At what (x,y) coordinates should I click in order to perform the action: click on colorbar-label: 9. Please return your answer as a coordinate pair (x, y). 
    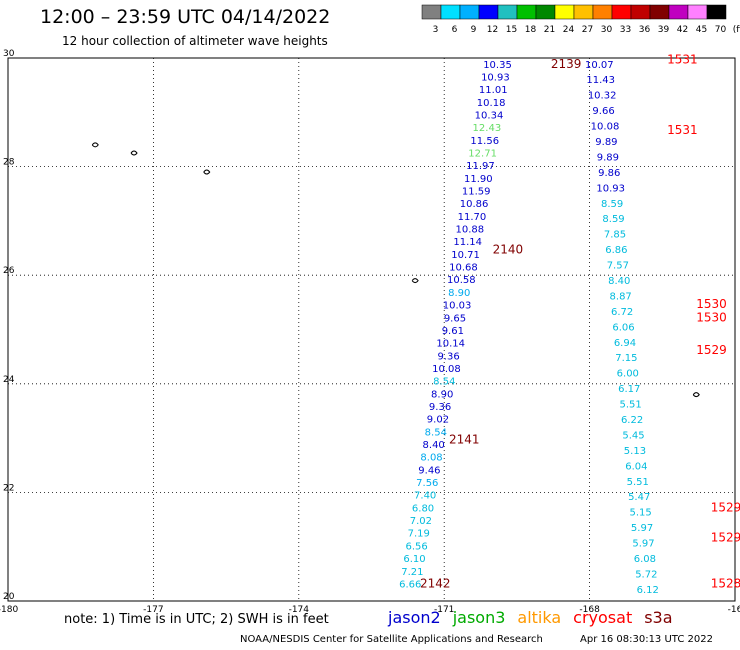
    Looking at the image, I should click on (474, 30).